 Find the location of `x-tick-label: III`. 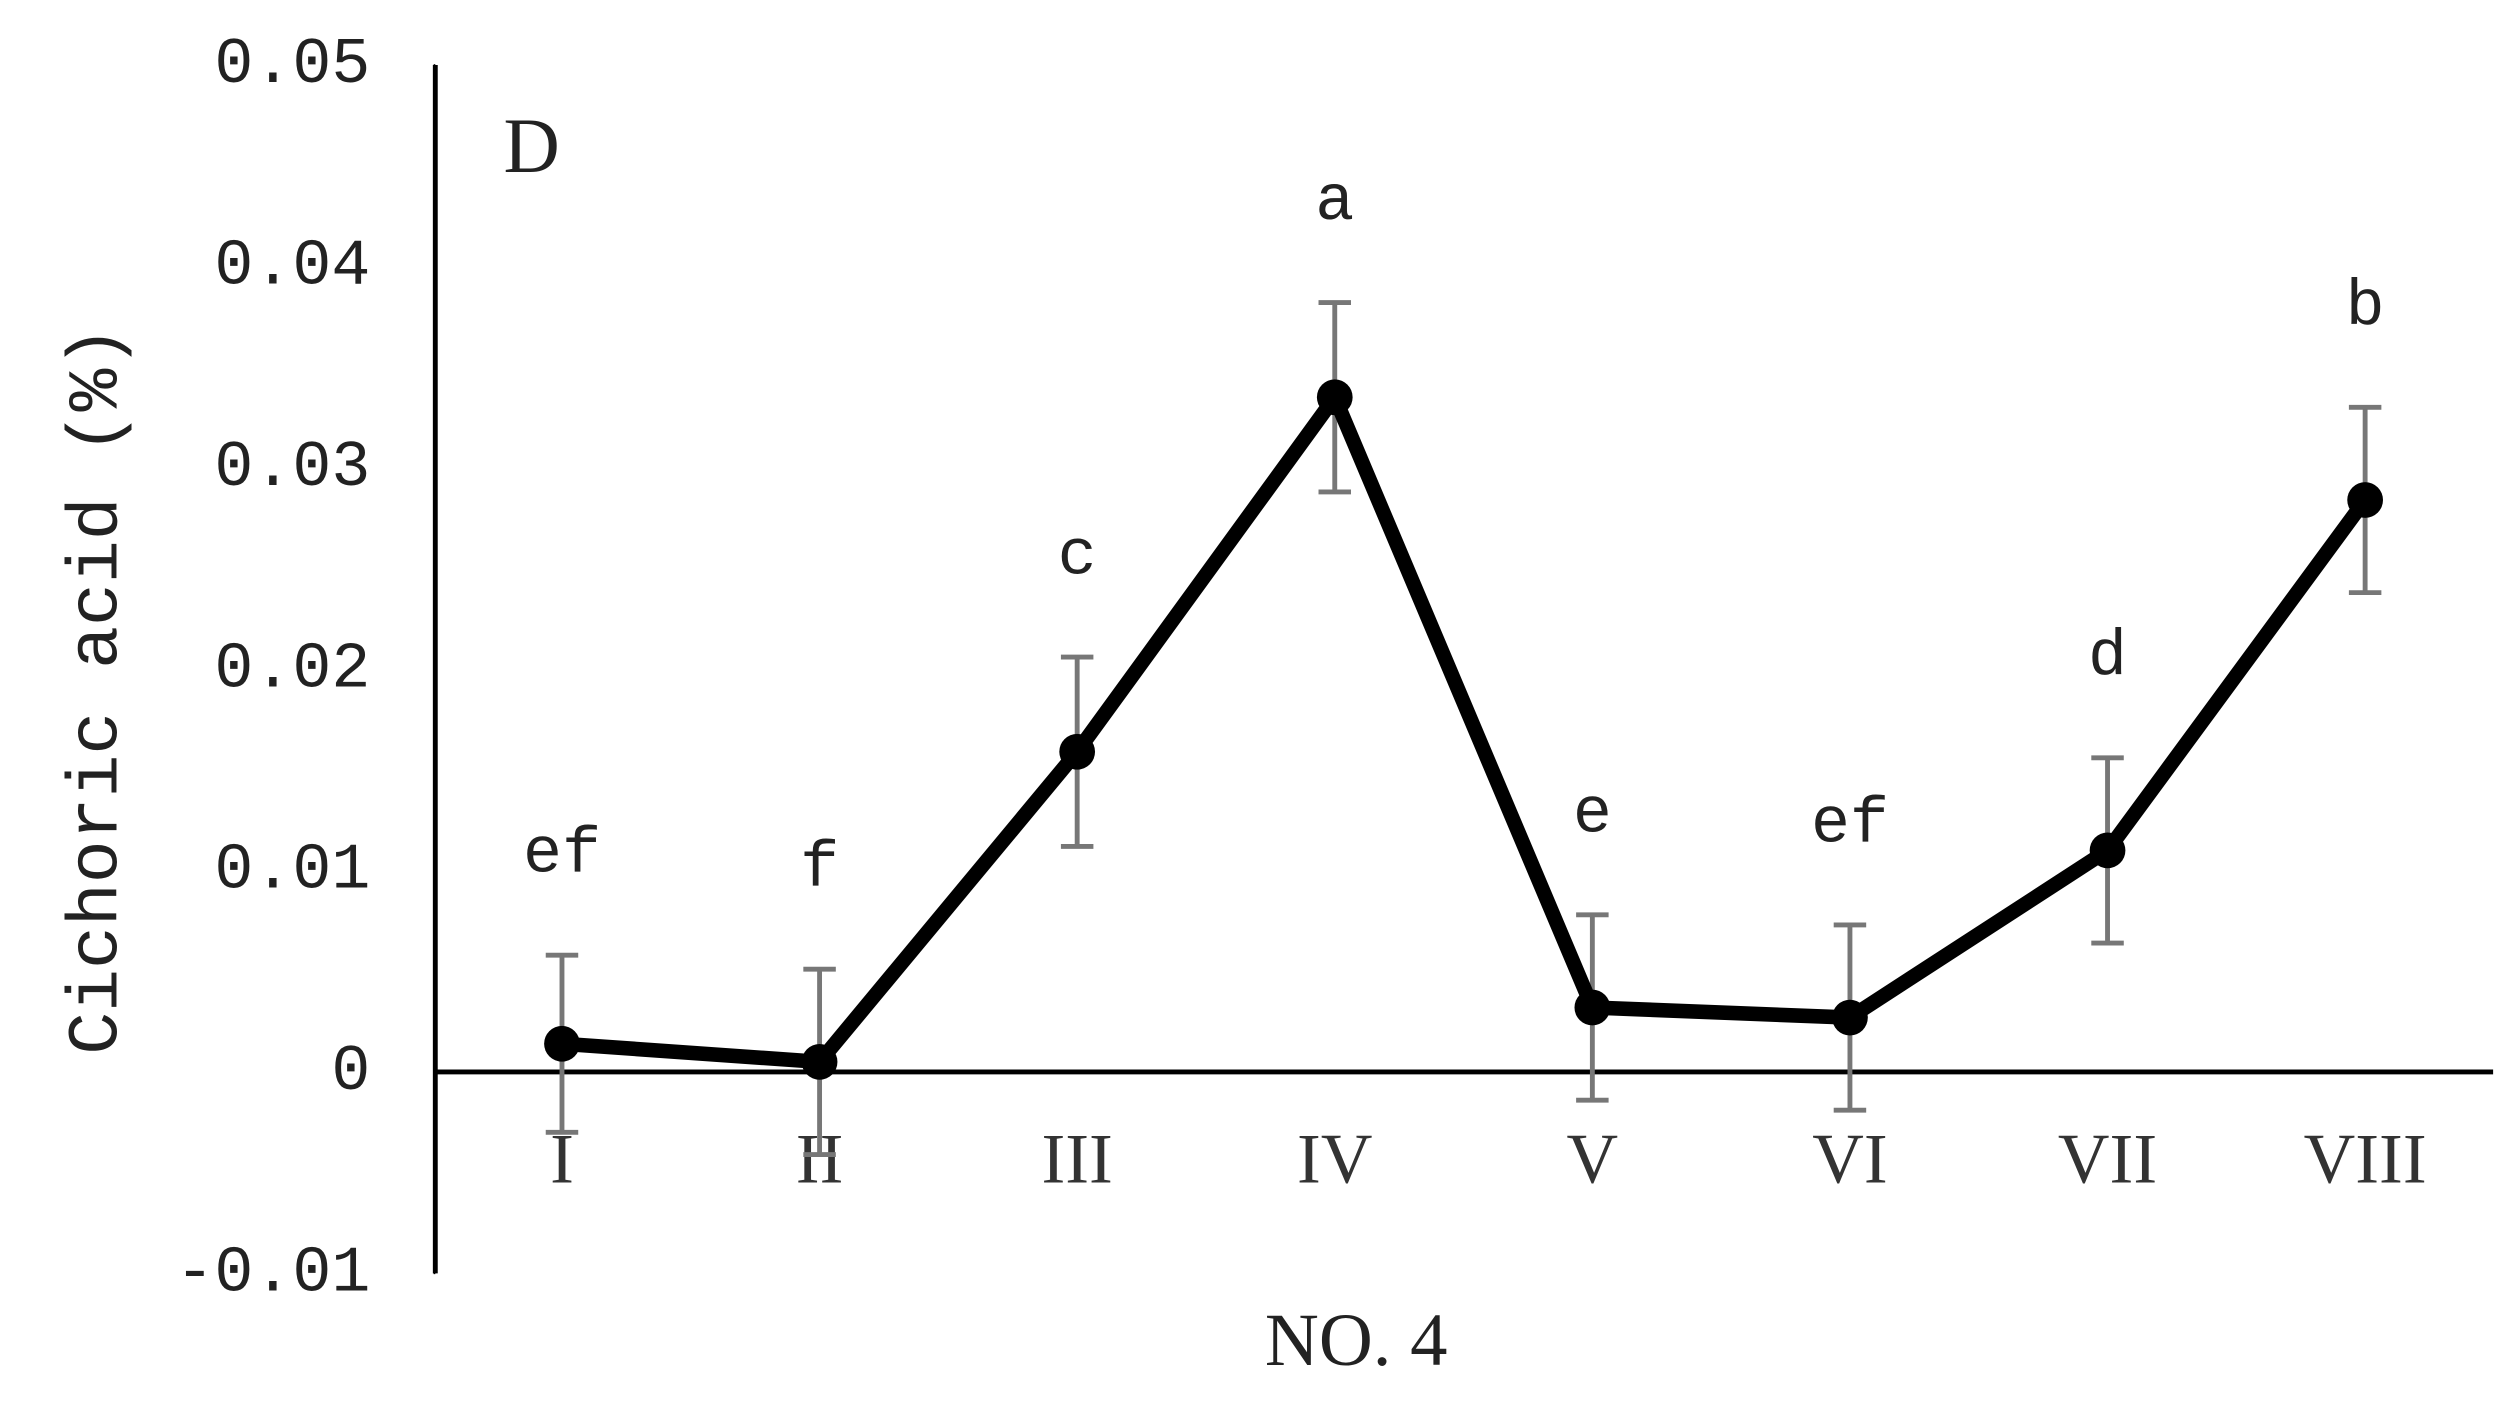

x-tick-label: III is located at coordinates (1076, 1159).